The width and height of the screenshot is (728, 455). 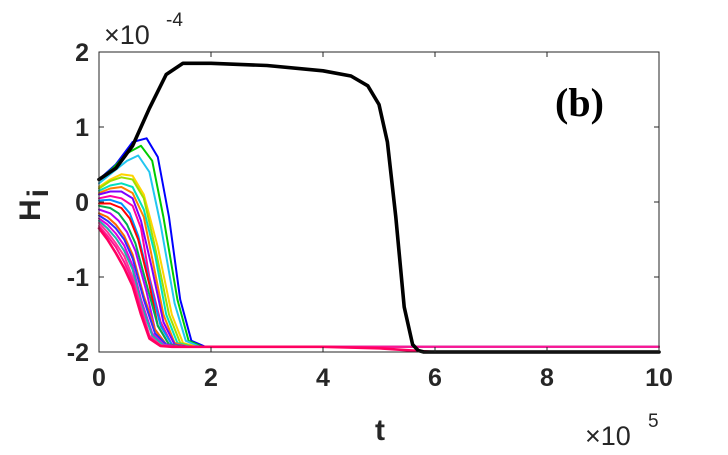 I want to click on x-tick-label: 0, so click(x=99, y=378).